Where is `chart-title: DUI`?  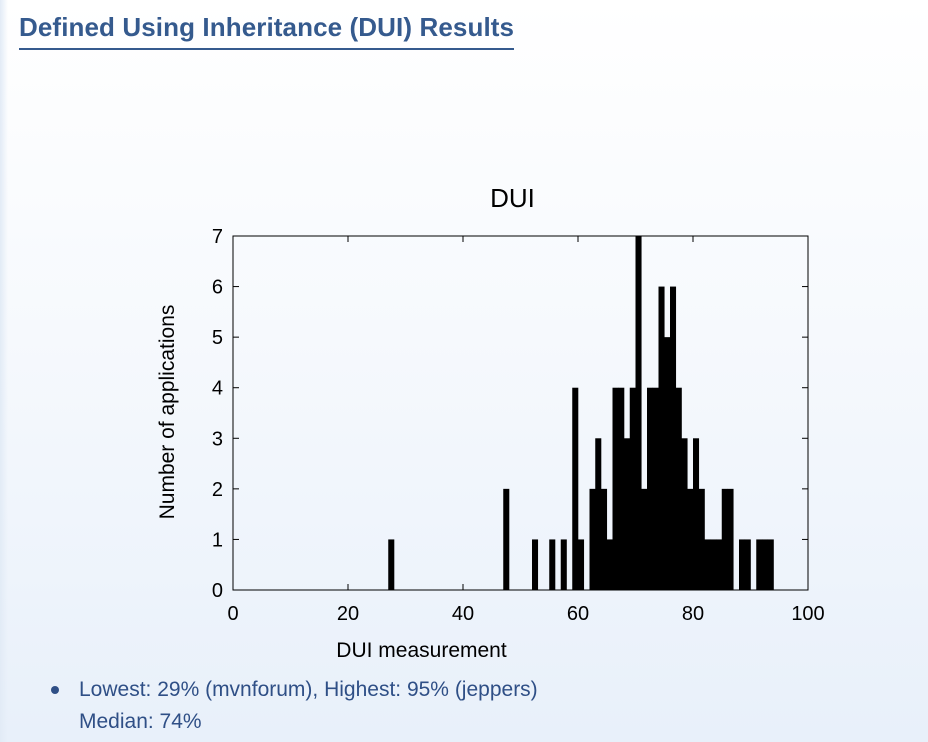
chart-title: DUI is located at coordinates (512, 198).